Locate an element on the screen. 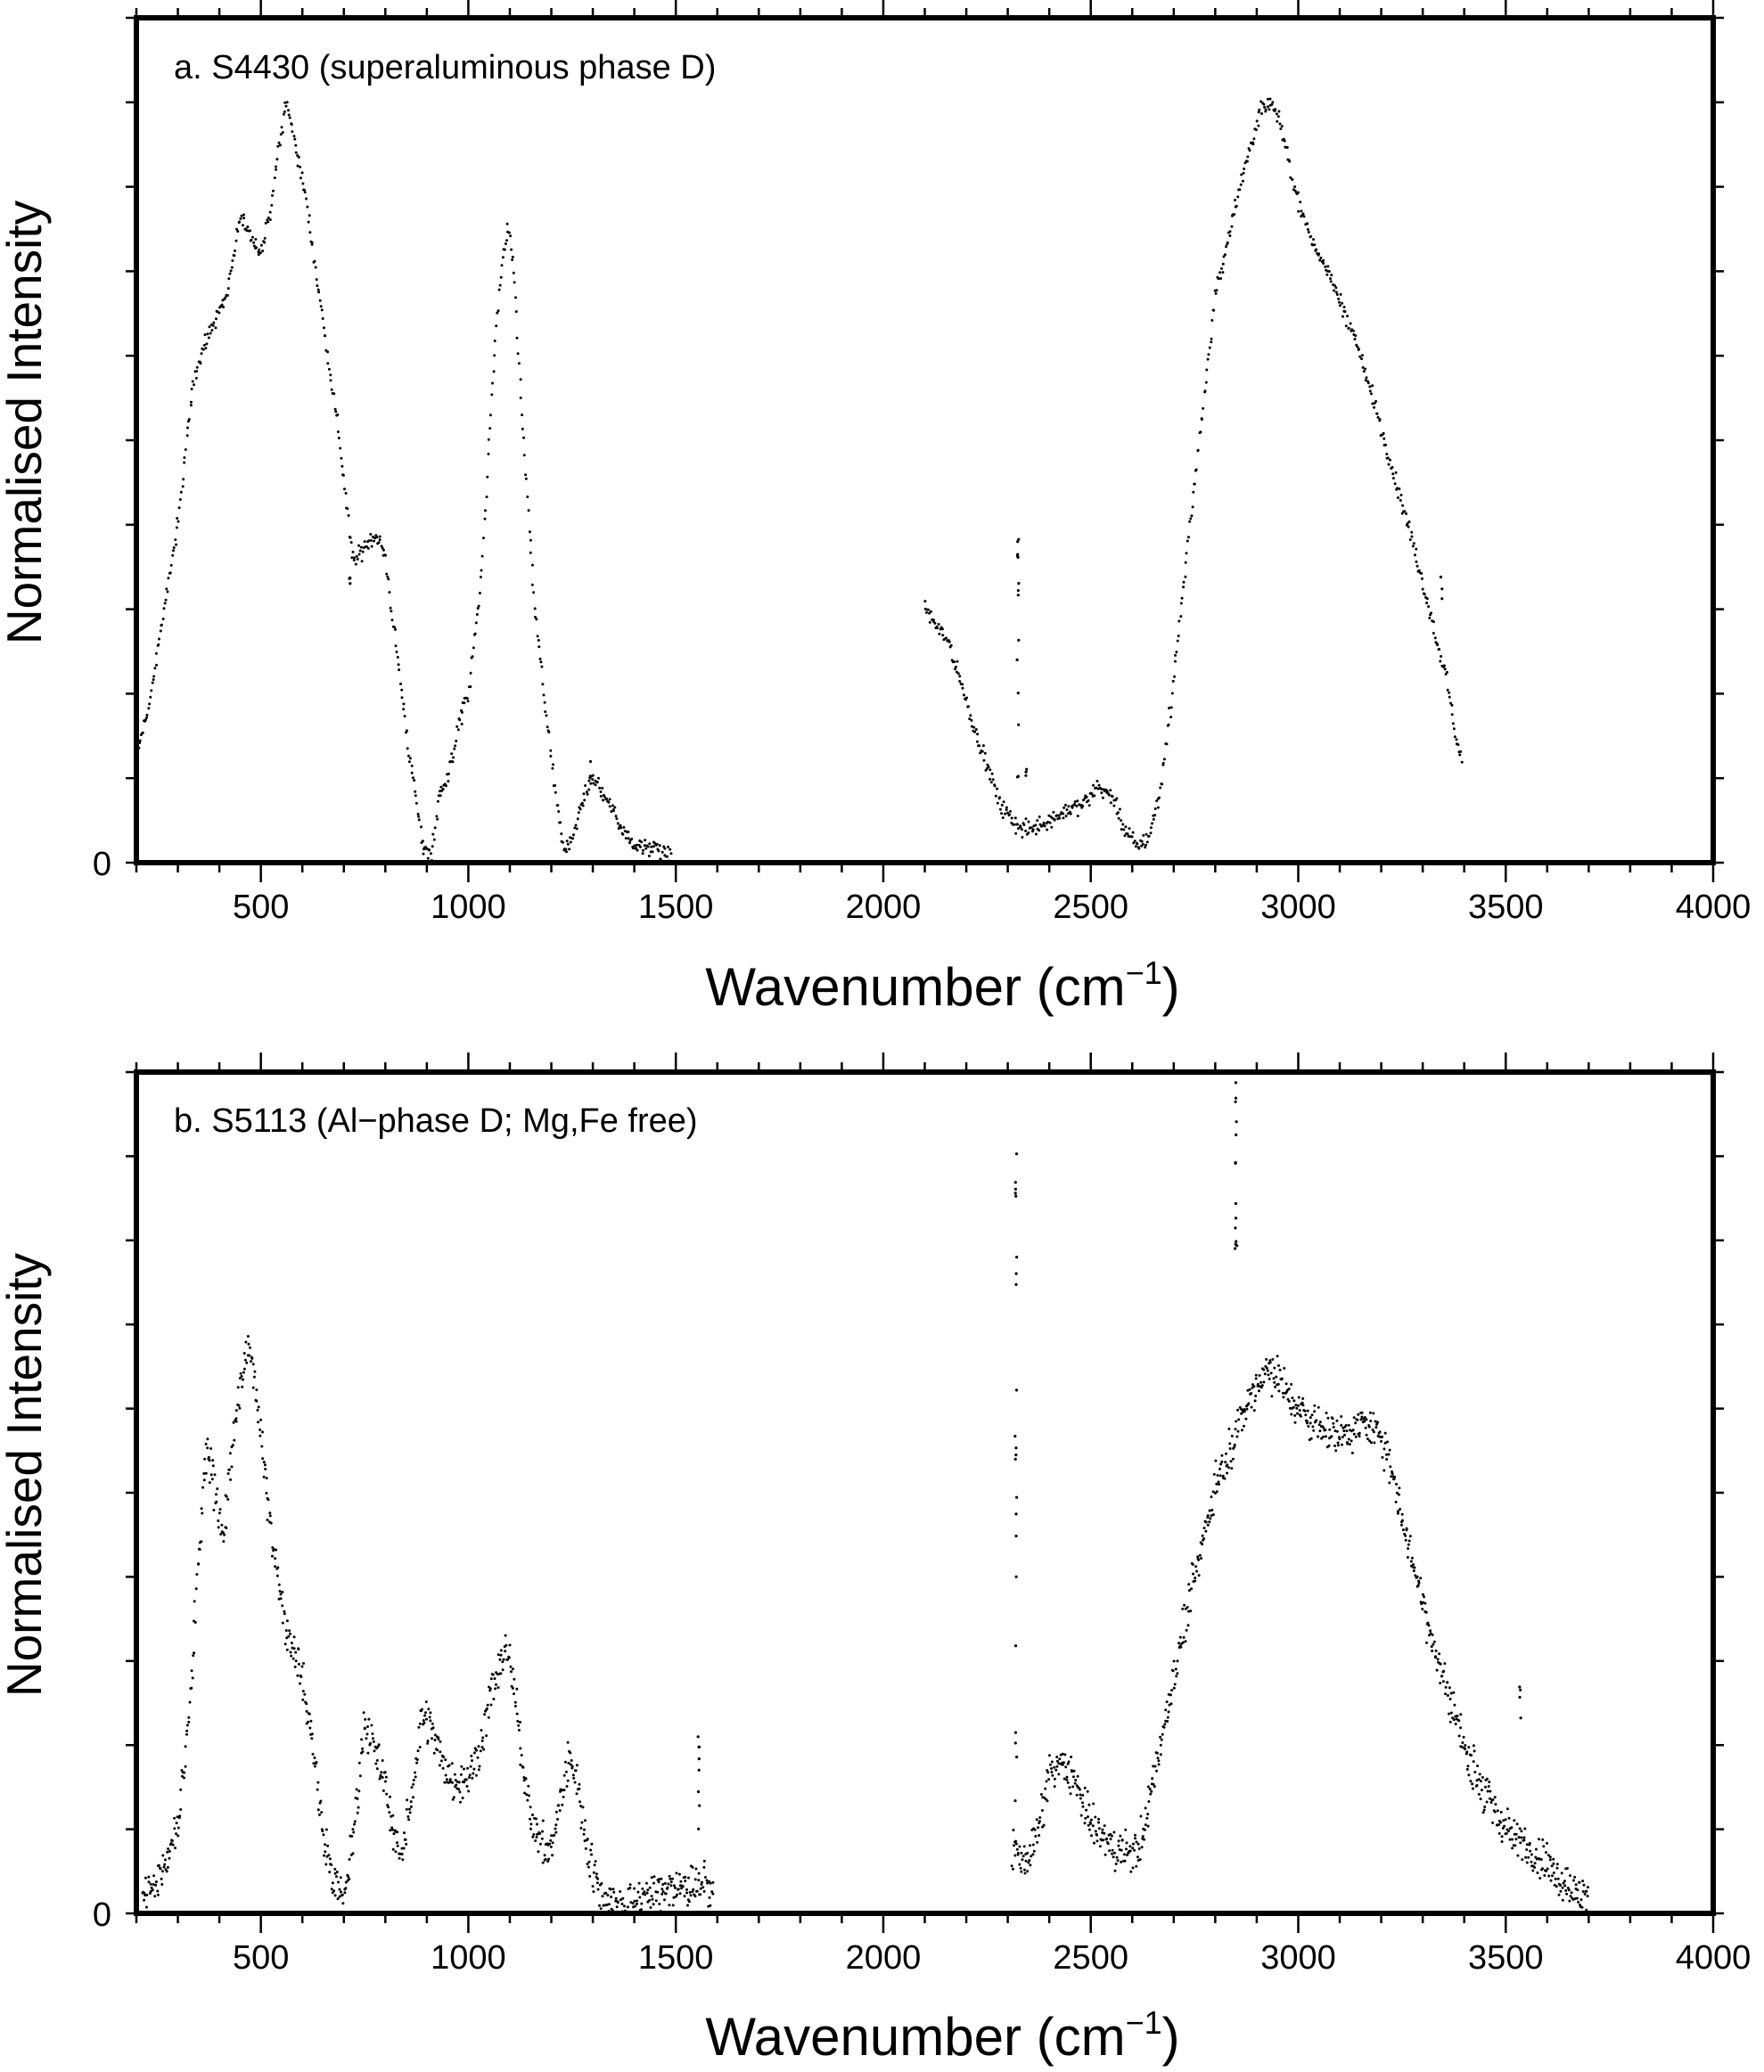 The width and height of the screenshot is (1764, 2072). x-tick-label: 2500 is located at coordinates (1090, 907).